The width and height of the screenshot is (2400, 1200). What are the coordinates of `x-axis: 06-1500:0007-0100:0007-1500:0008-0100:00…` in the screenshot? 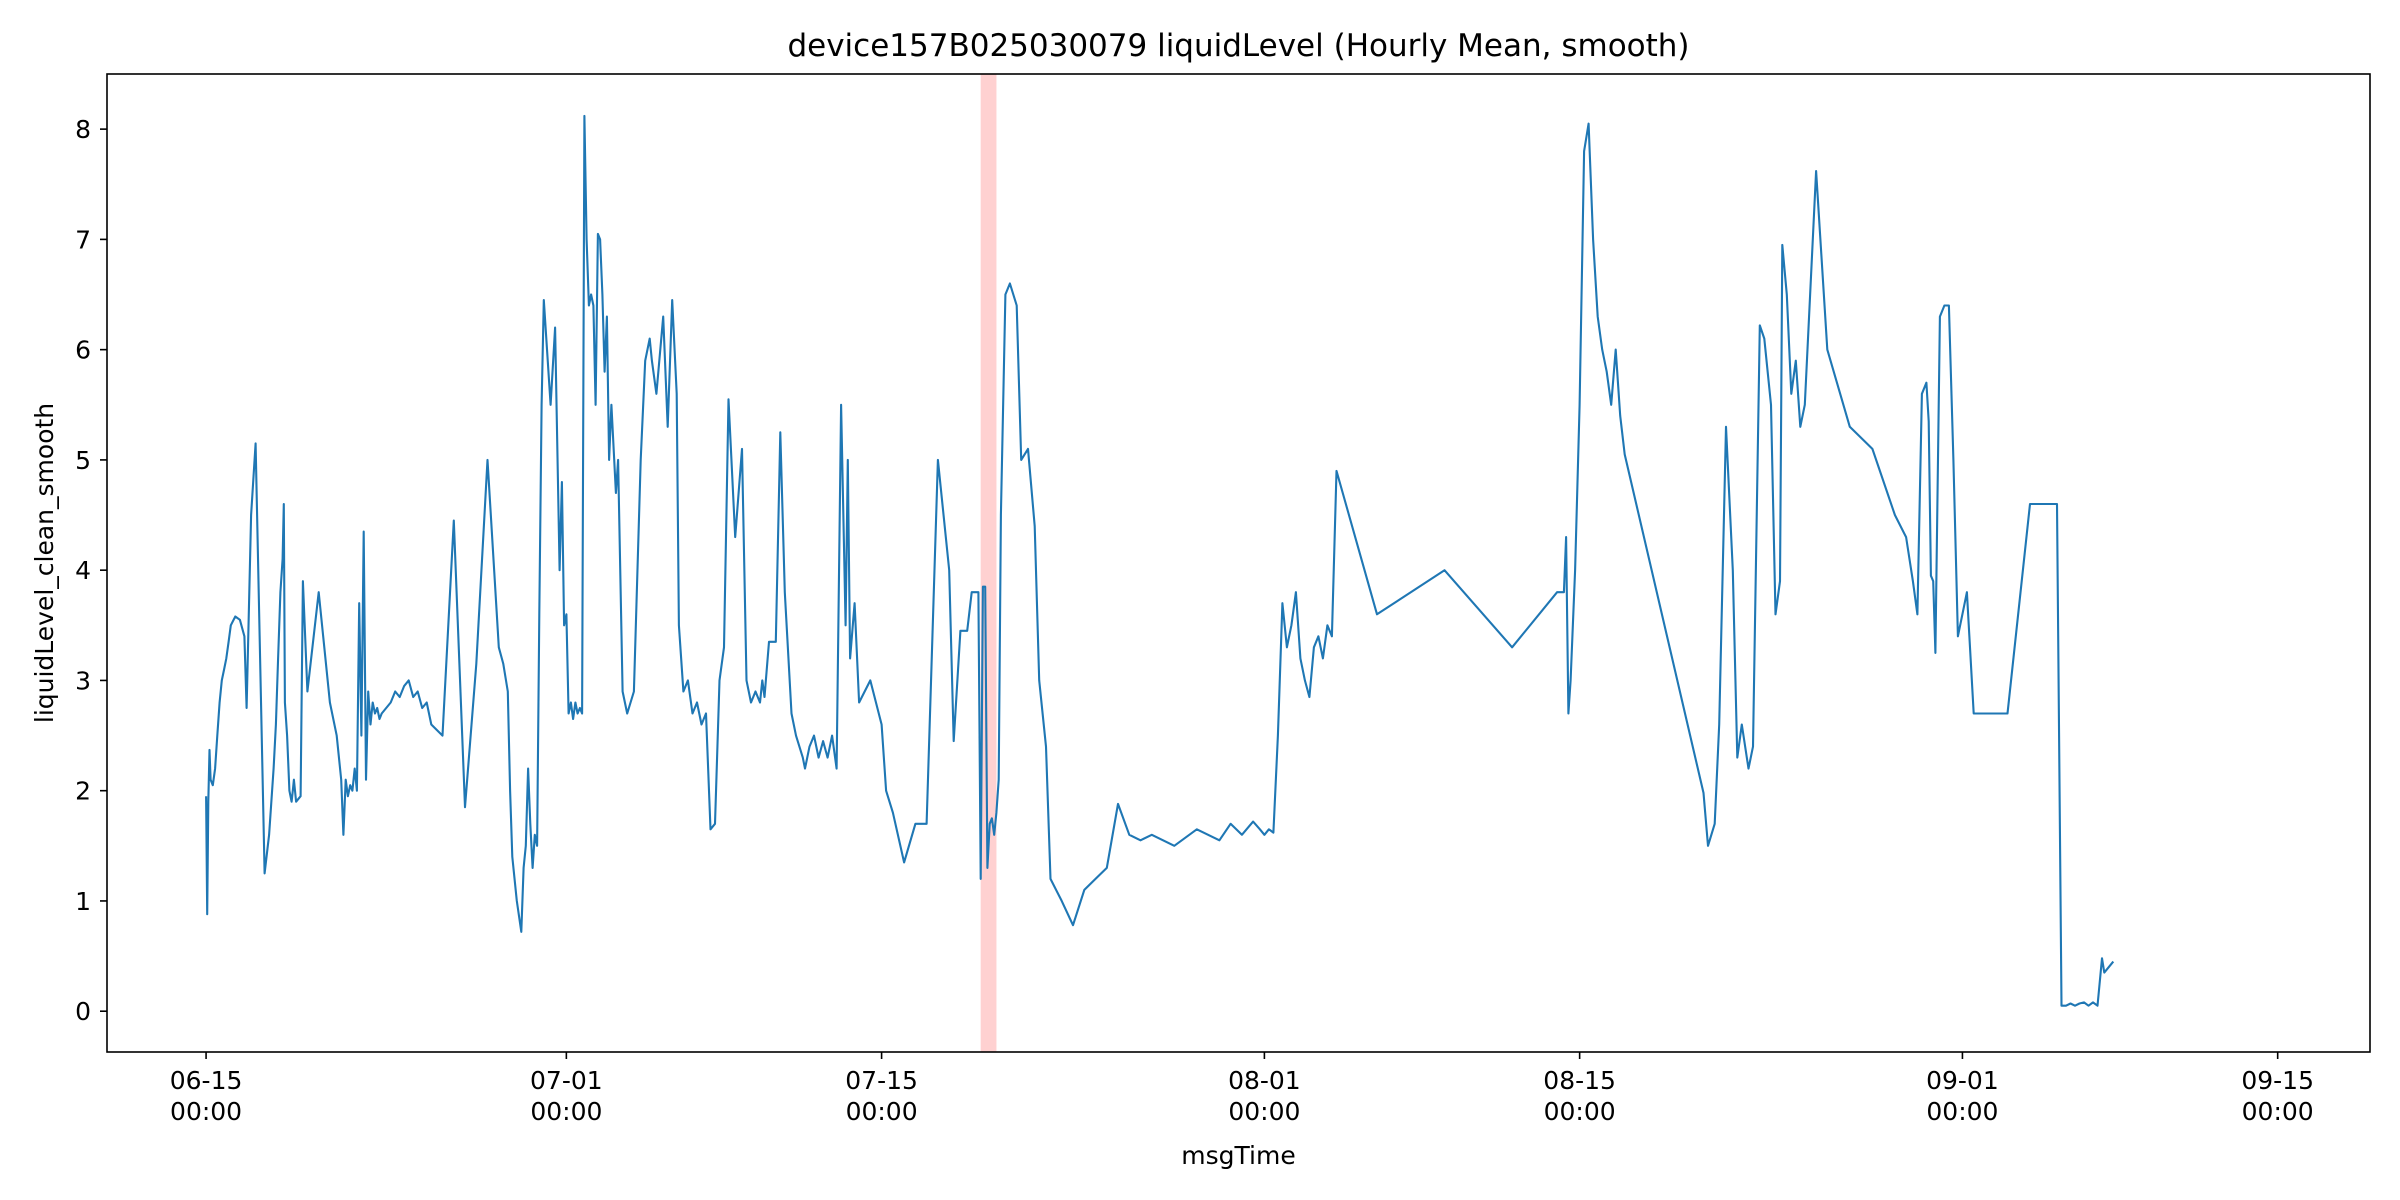 It's located at (1242, 1089).